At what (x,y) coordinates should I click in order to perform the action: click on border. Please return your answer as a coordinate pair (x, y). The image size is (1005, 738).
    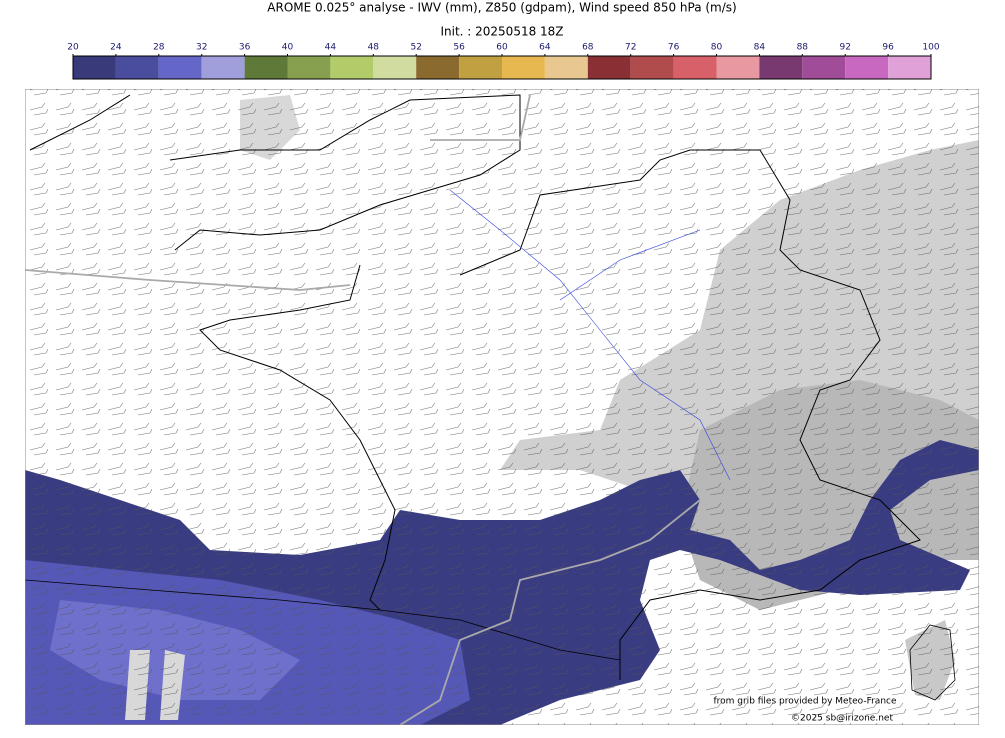
    Looking at the image, I should click on (323, 620).